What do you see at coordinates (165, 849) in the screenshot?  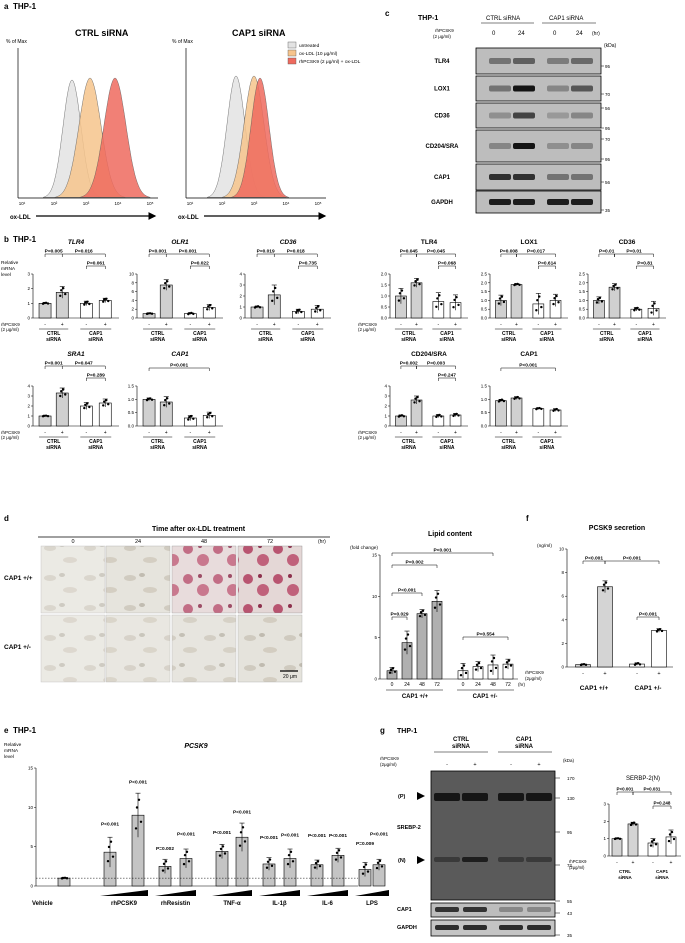 I see `p-value: P=0.002` at bounding box center [165, 849].